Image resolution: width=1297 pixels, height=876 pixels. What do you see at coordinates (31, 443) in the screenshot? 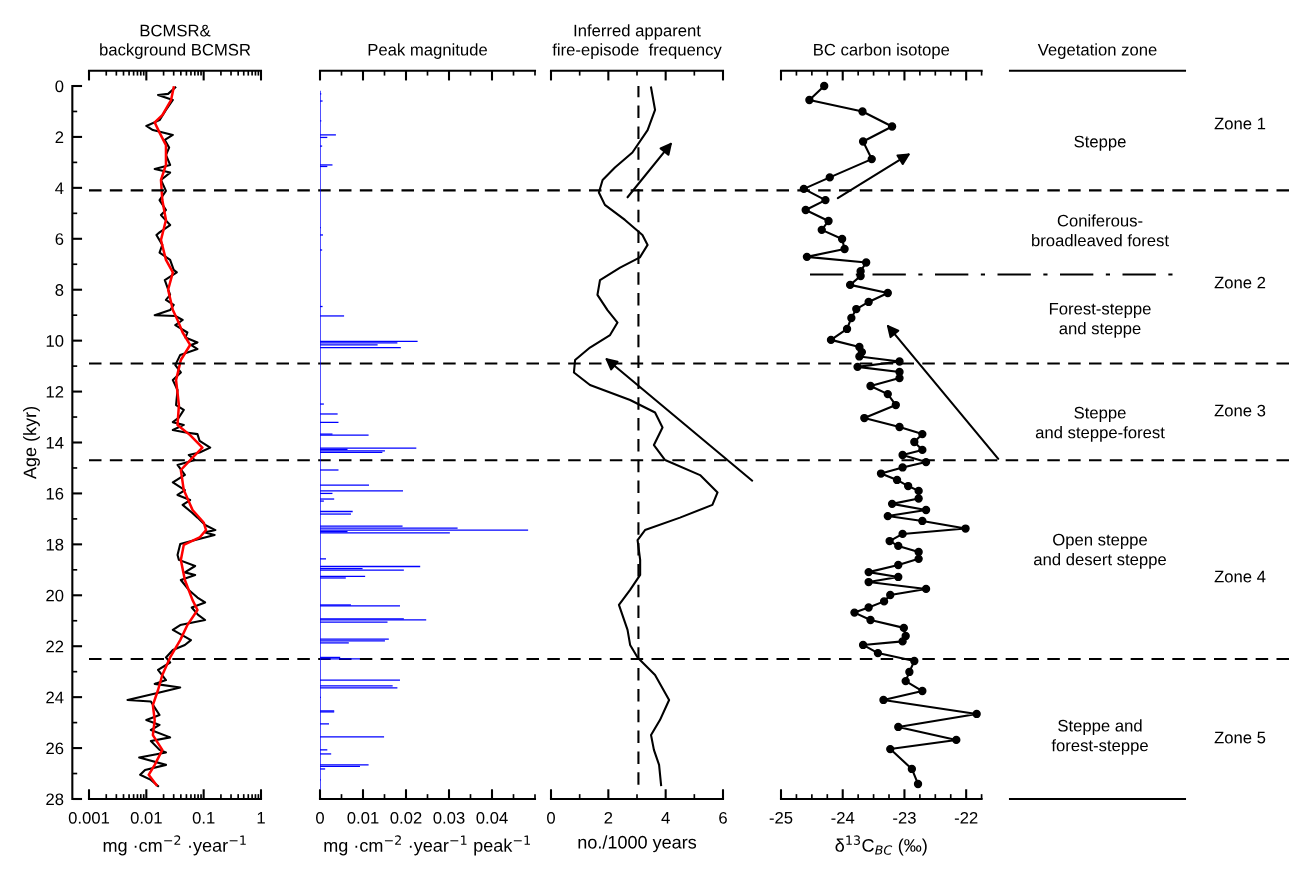
I see `y-axis-title: Age (kyr)` at bounding box center [31, 443].